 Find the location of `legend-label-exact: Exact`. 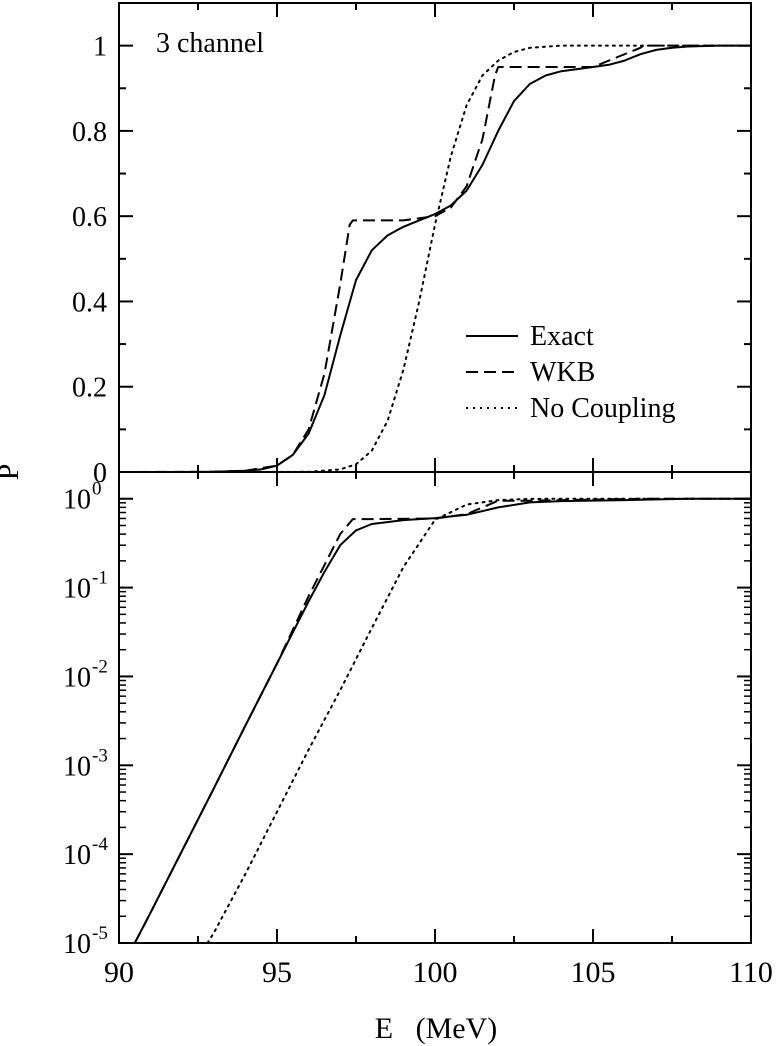

legend-label-exact: Exact is located at coordinates (562, 336).